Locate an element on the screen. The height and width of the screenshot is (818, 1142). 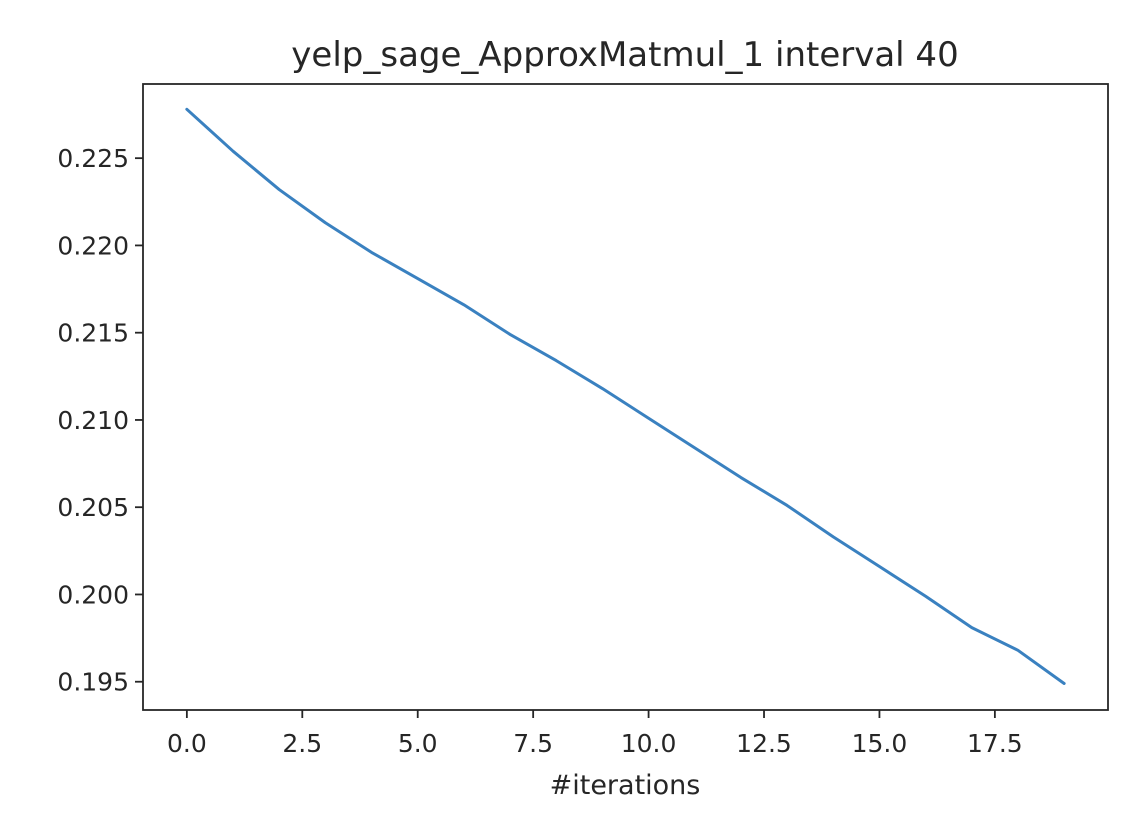
y-tick-label: 0.210 is located at coordinates (93, 420).